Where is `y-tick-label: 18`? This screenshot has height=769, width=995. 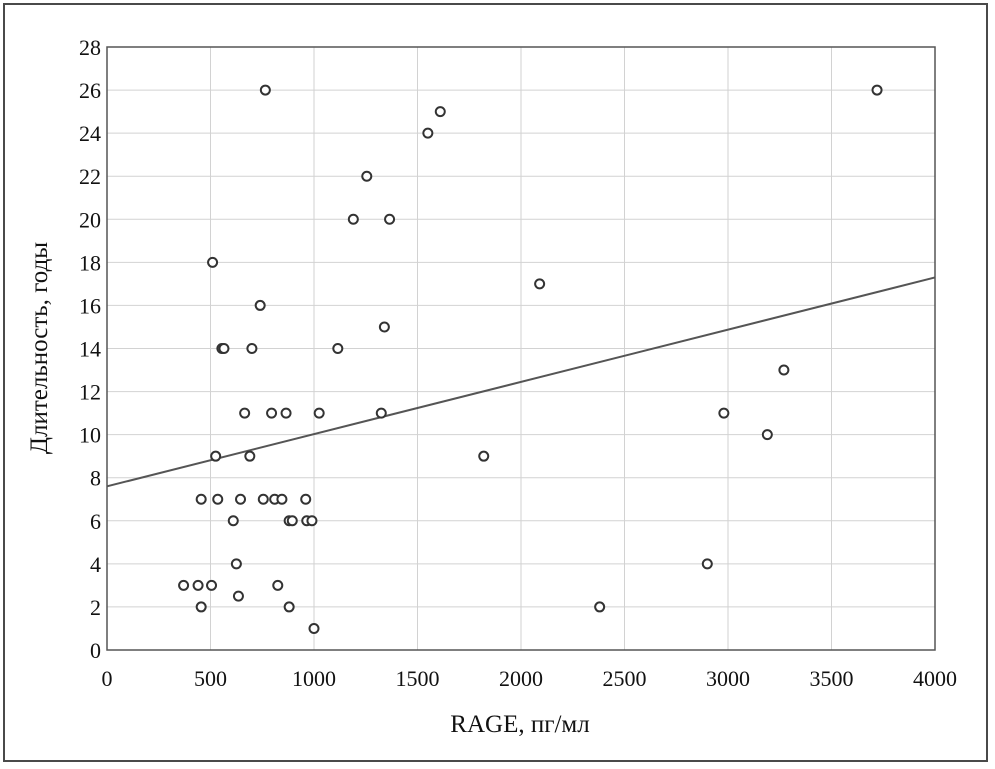
y-tick-label: 18 is located at coordinates (90, 262).